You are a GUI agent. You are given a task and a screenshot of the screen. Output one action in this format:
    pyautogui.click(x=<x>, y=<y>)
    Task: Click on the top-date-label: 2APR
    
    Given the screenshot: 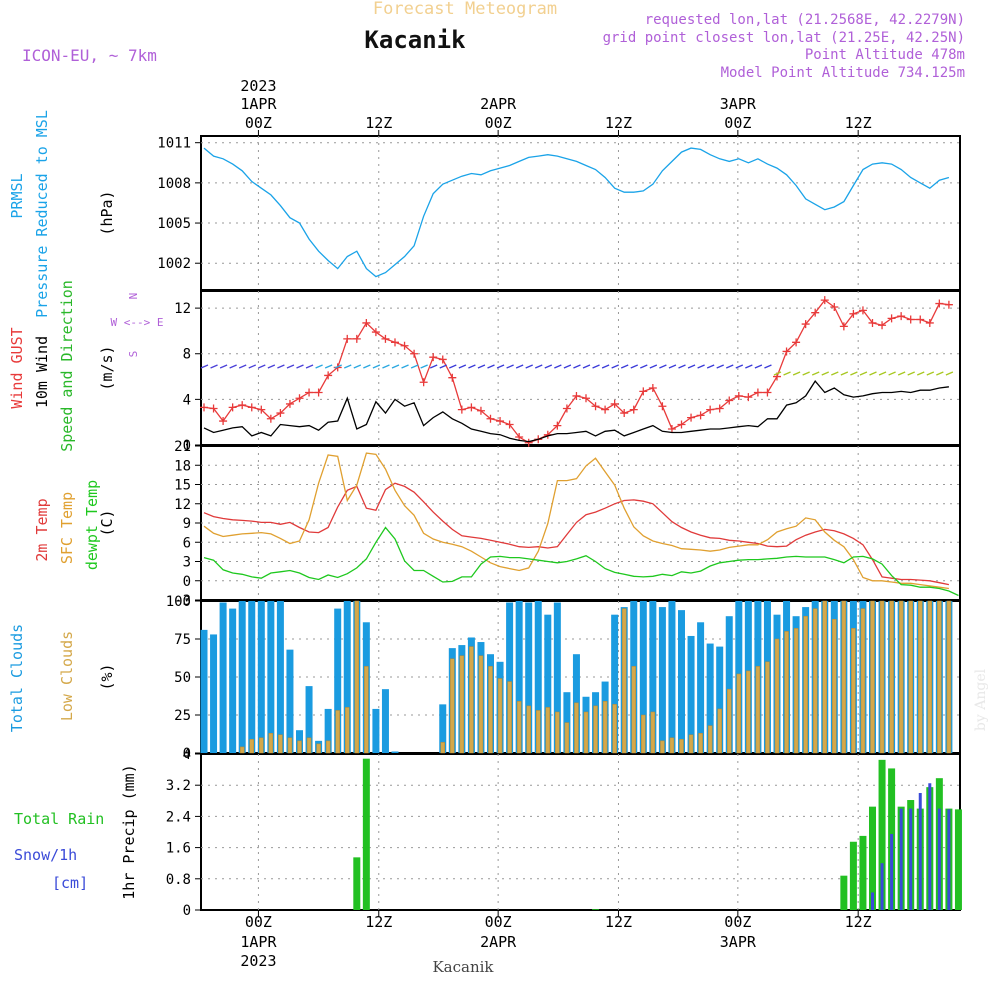 What is the action you would take?
    pyautogui.click(x=498, y=104)
    